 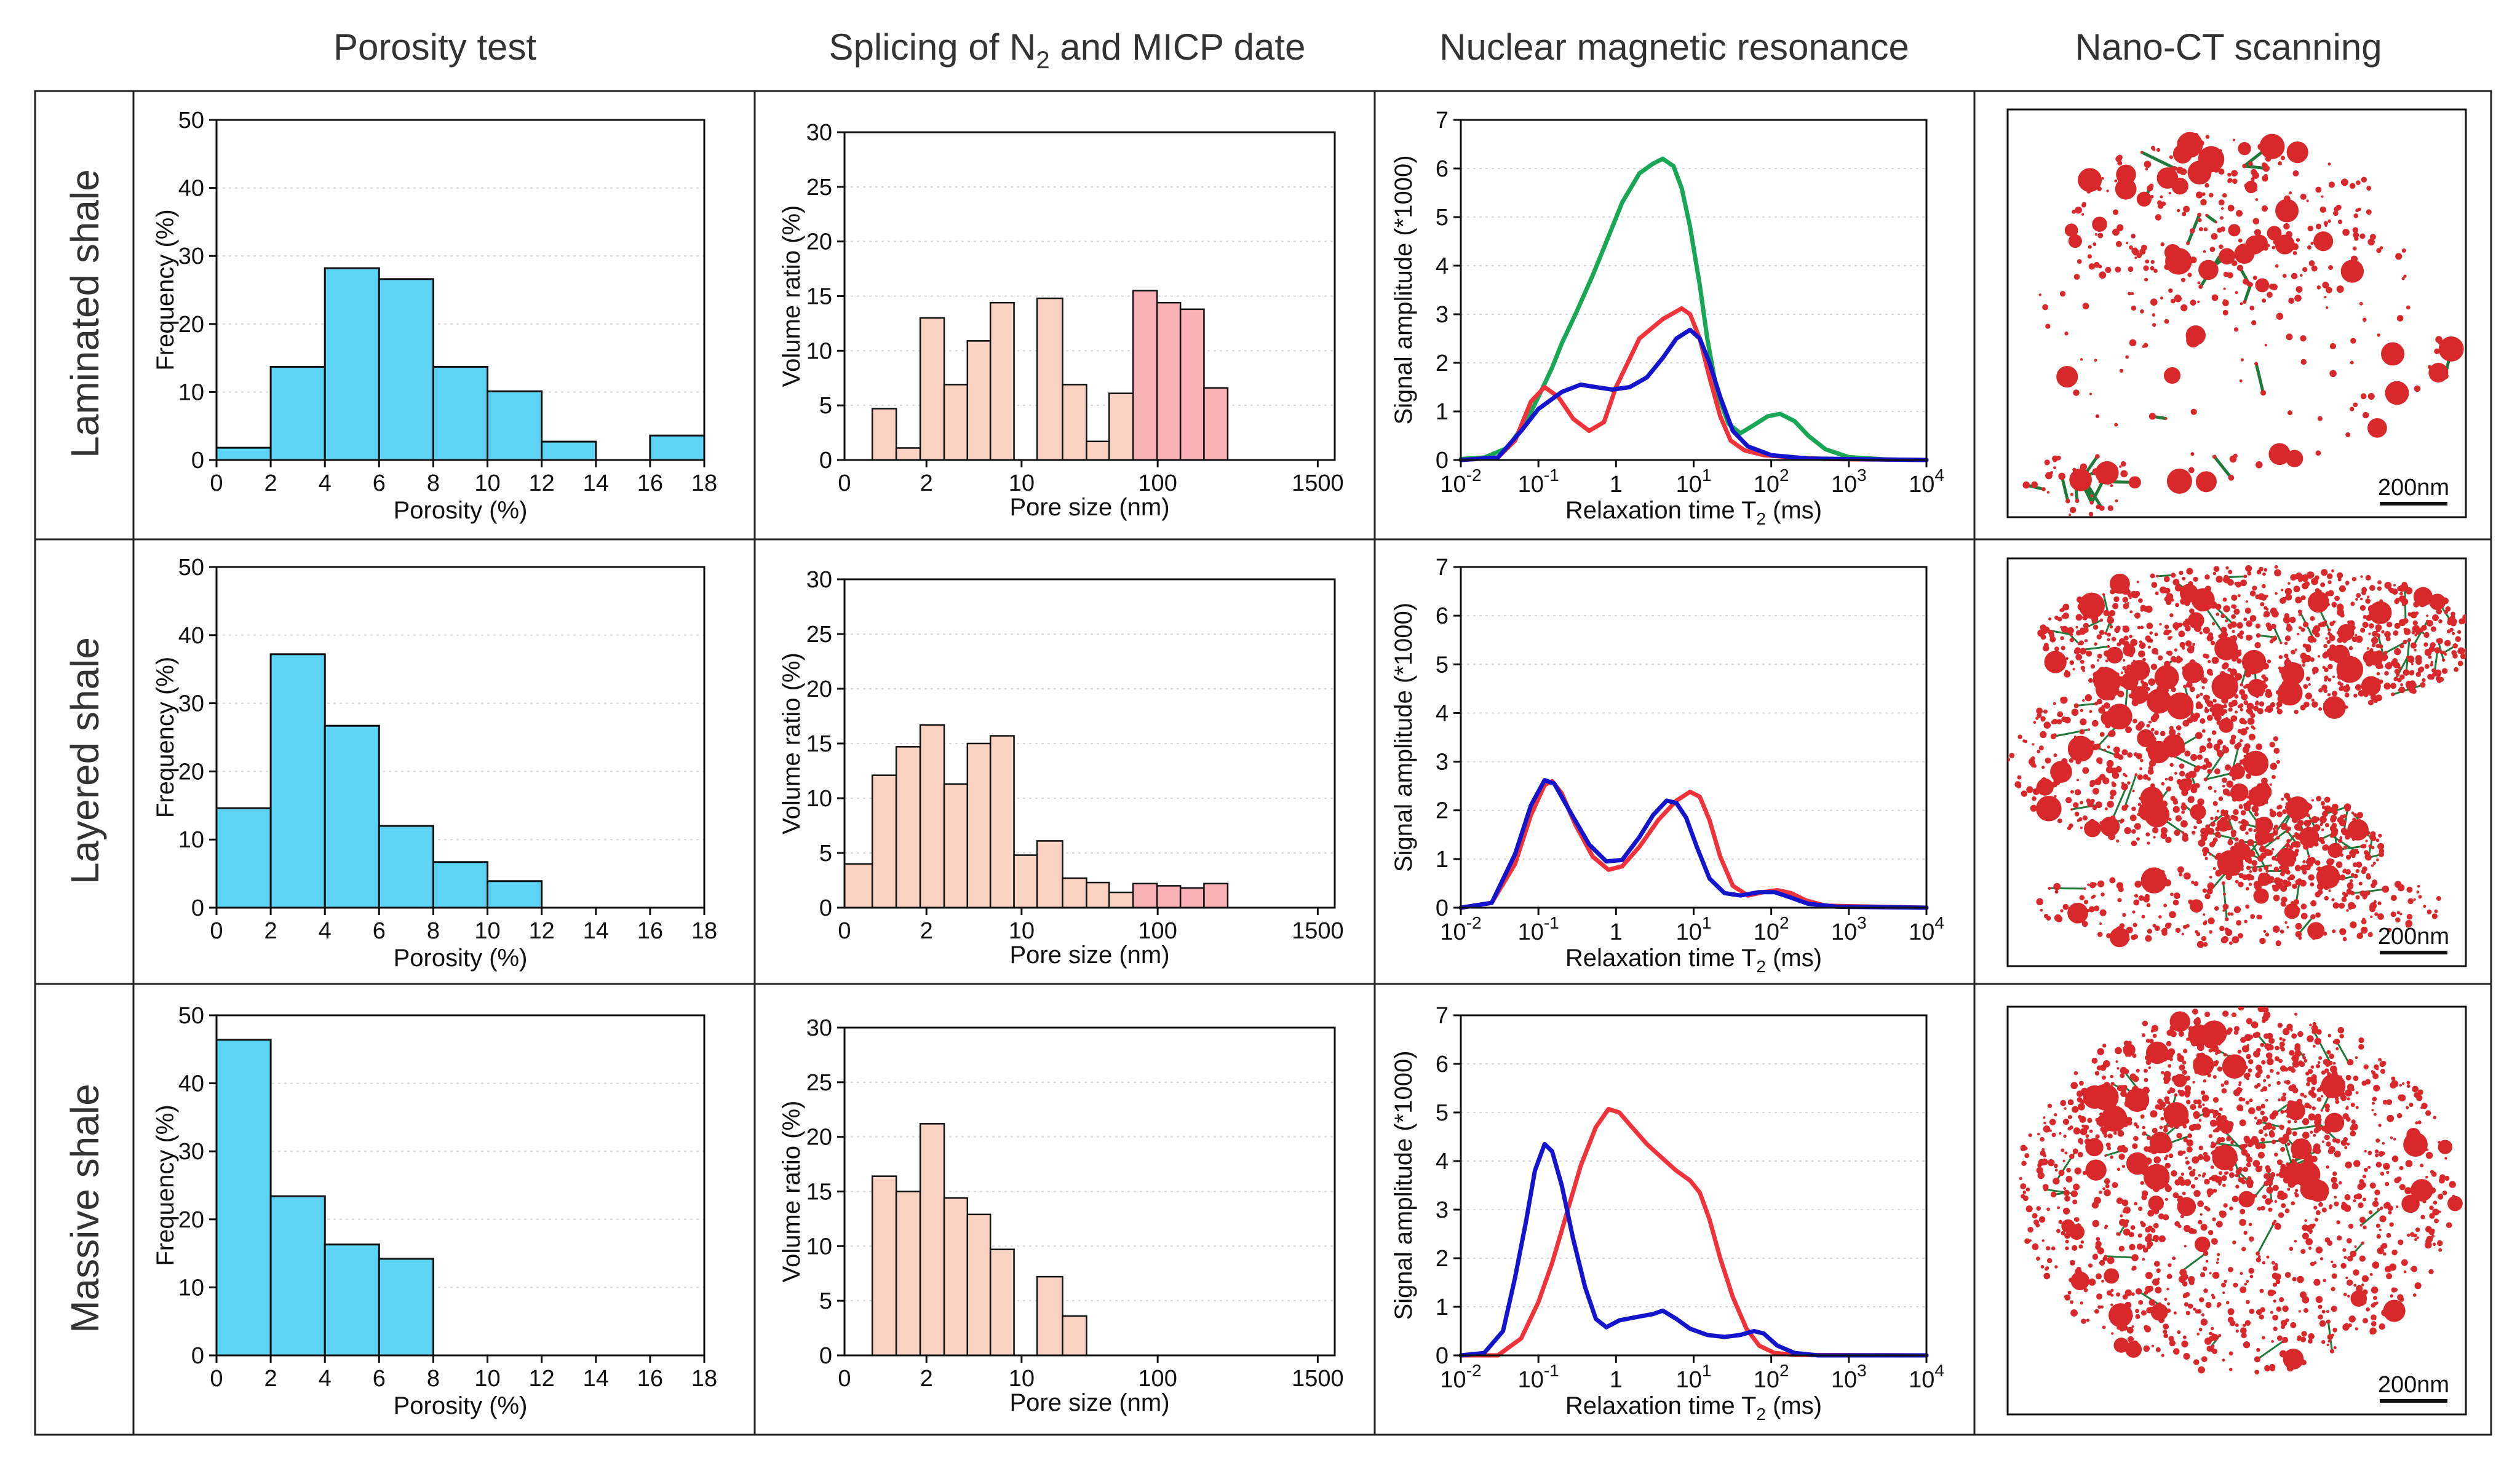 I want to click on x-tick-base: 10, so click(x=1767, y=485).